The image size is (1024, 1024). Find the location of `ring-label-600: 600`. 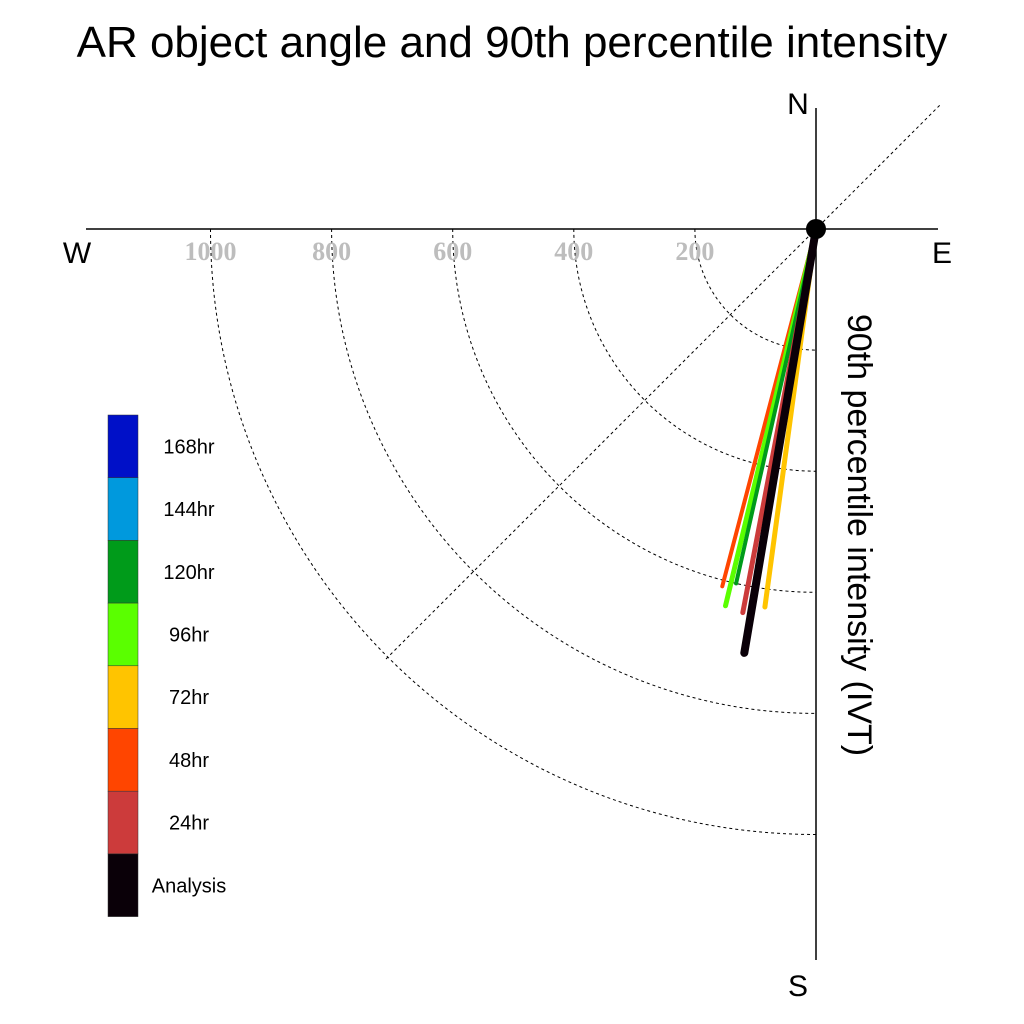

ring-label-600: 600 is located at coordinates (452, 251).